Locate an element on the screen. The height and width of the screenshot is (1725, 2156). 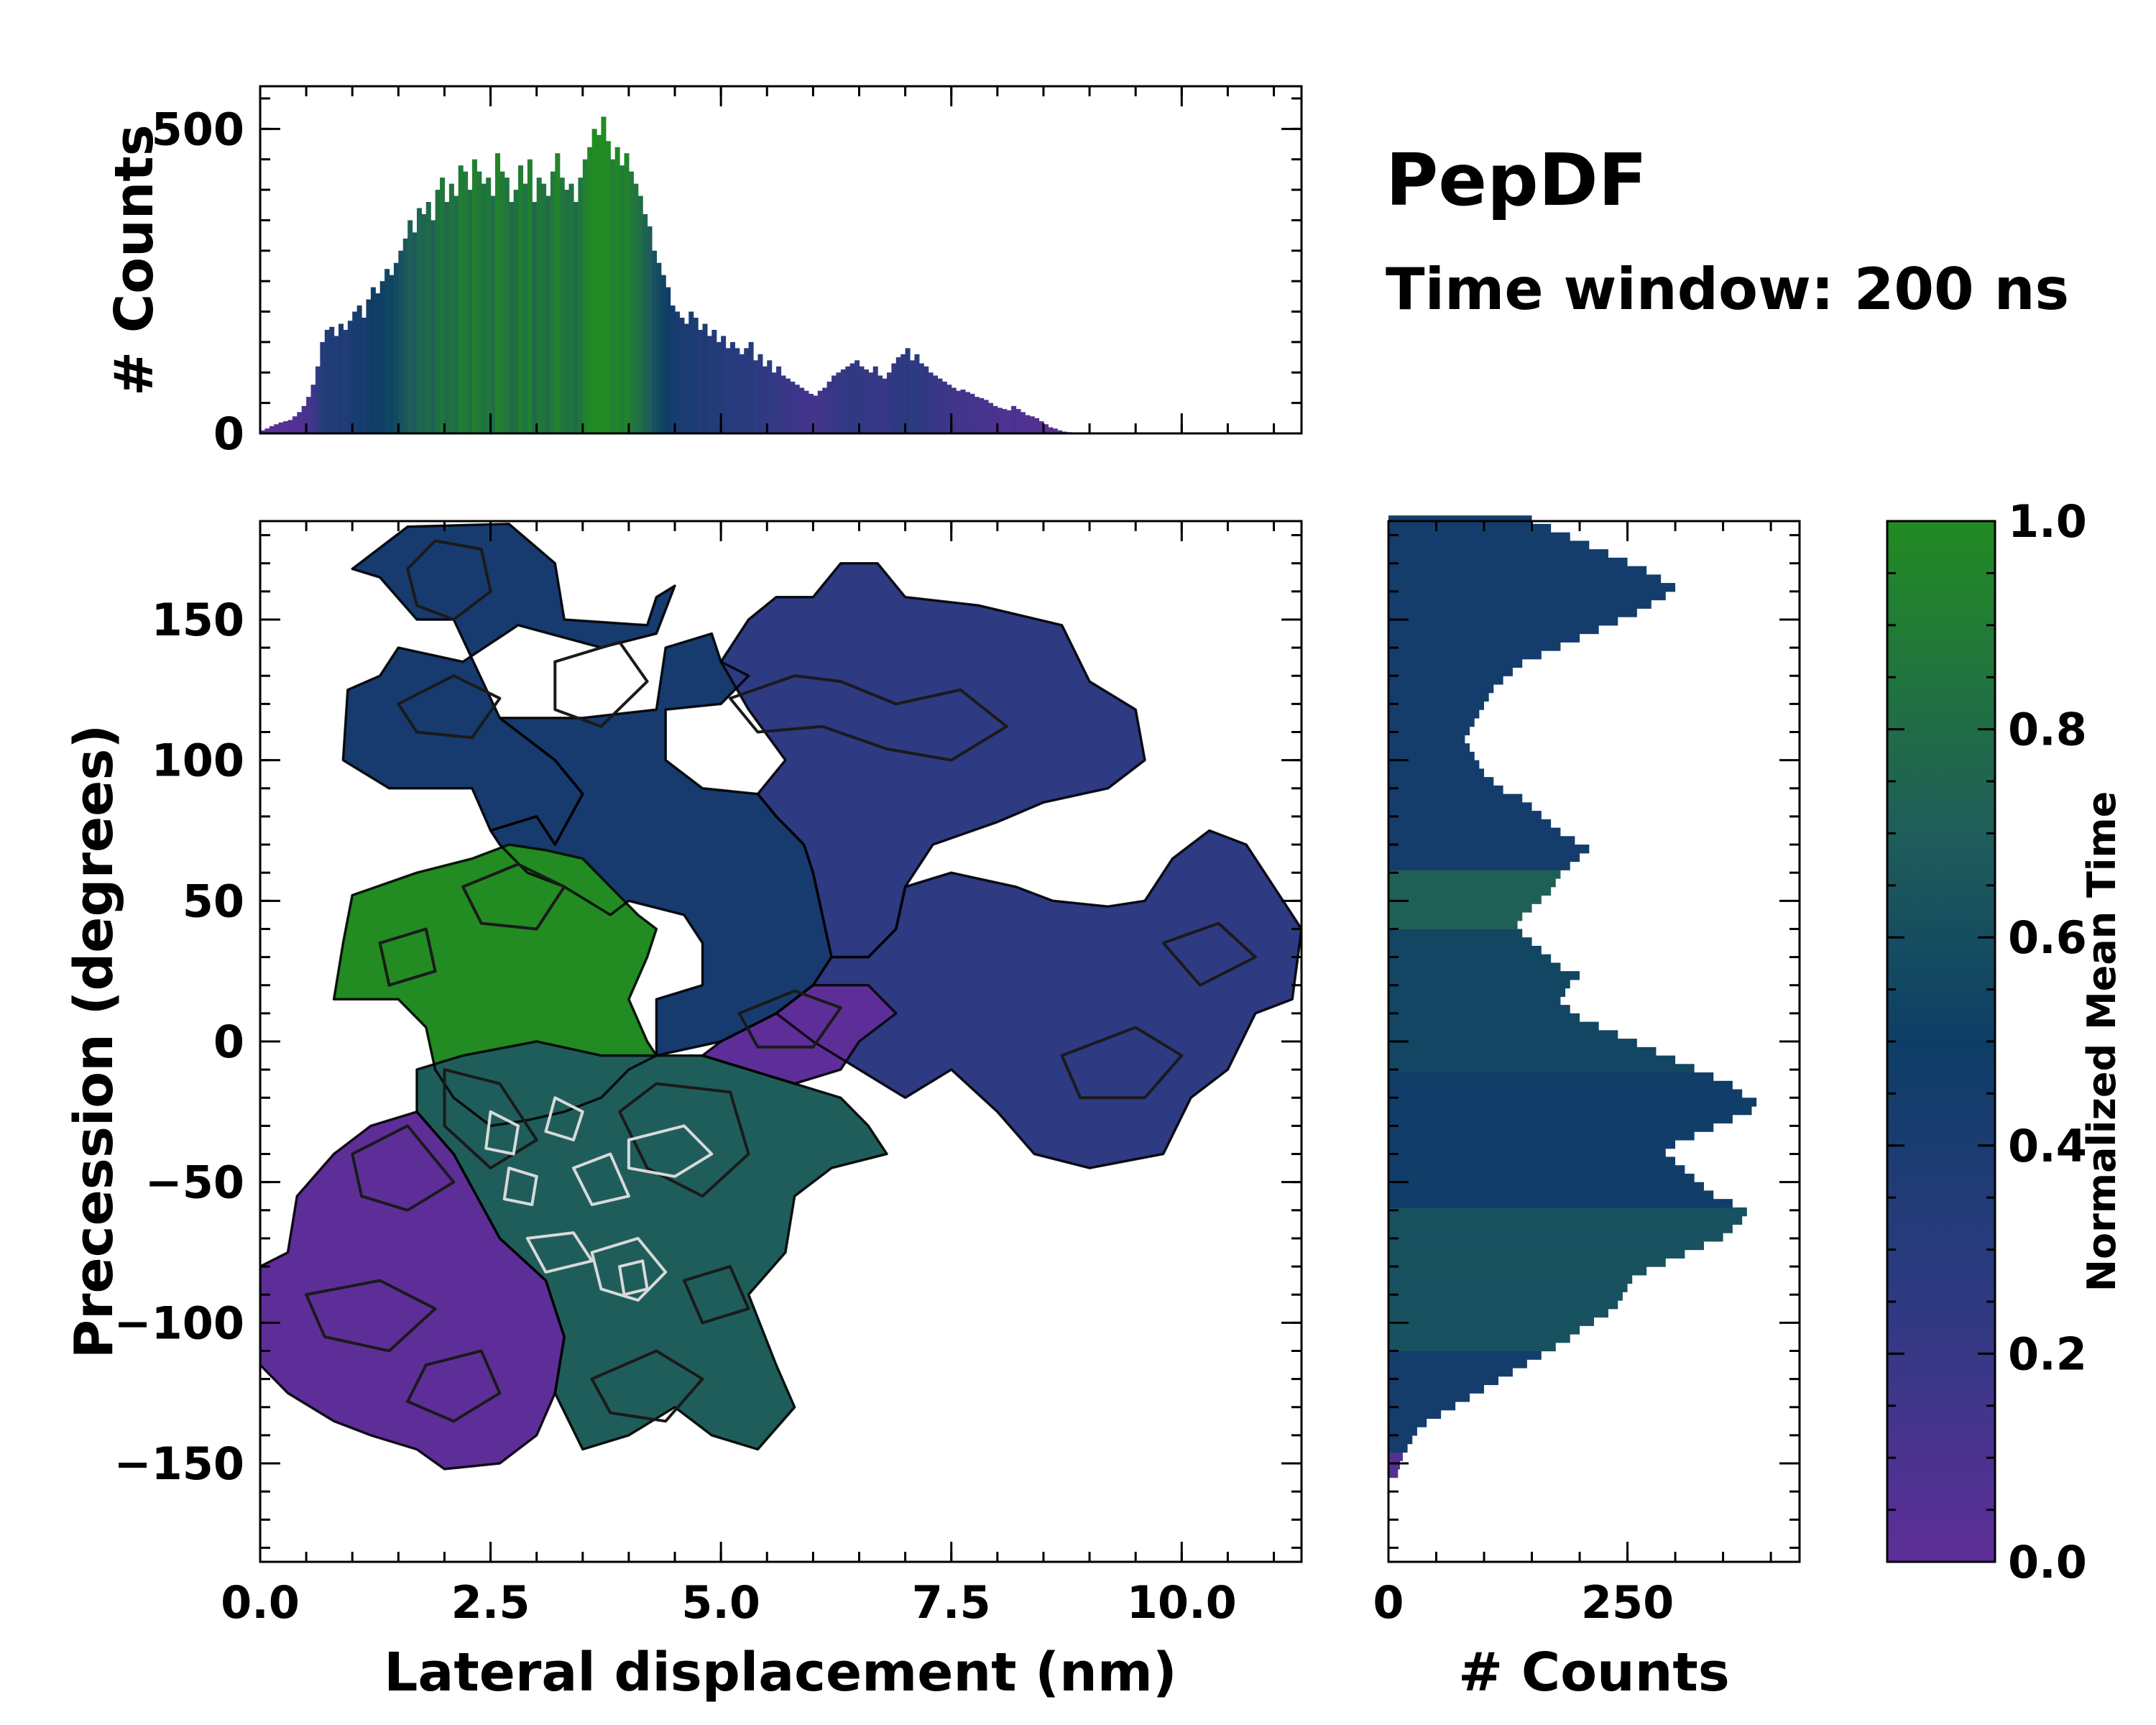
right-histogram: 0 250 # Counts is located at coordinates (1587, 1109).